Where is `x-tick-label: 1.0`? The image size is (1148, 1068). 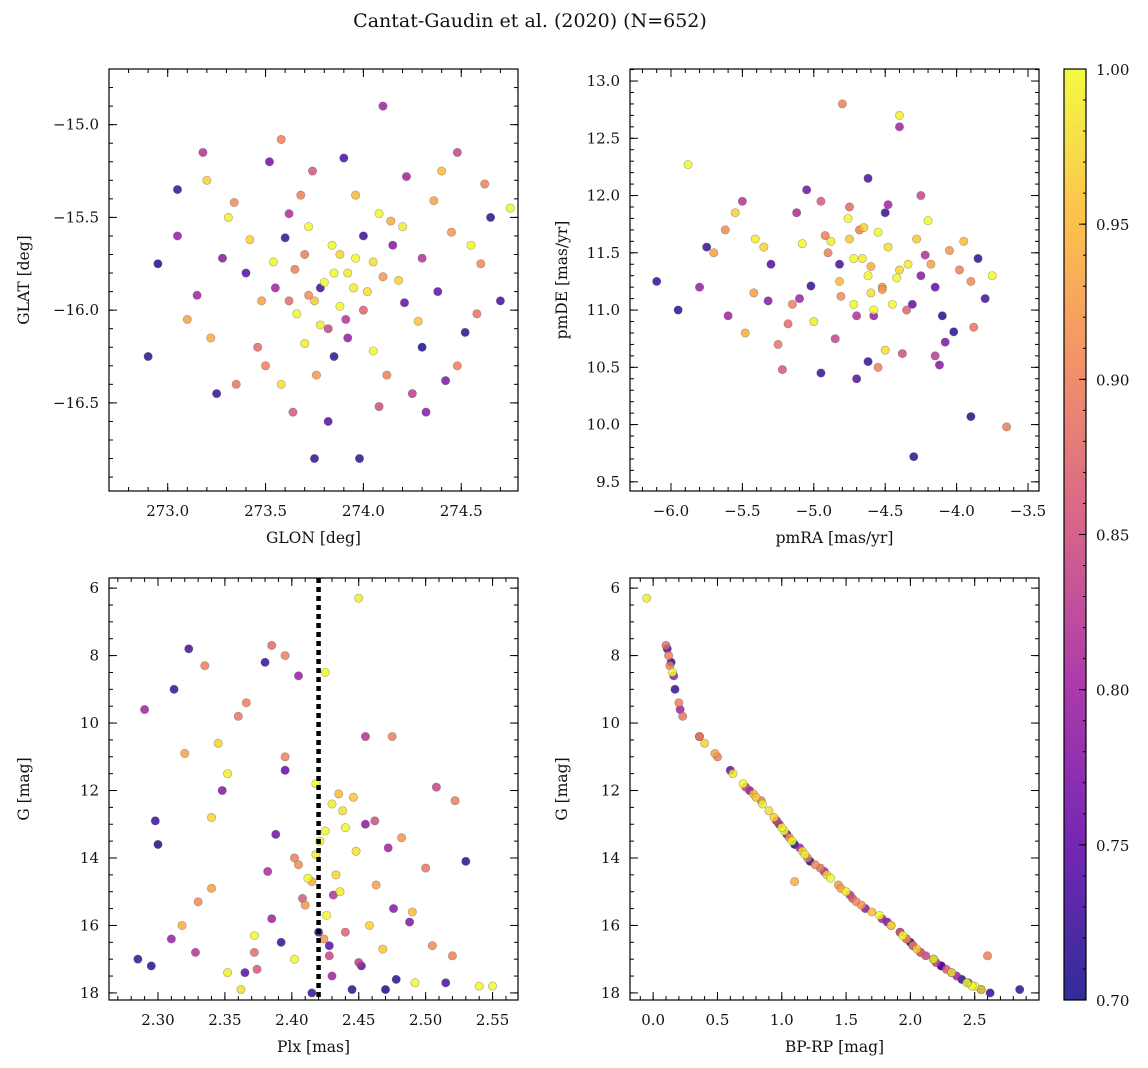 x-tick-label: 1.0 is located at coordinates (782, 1020).